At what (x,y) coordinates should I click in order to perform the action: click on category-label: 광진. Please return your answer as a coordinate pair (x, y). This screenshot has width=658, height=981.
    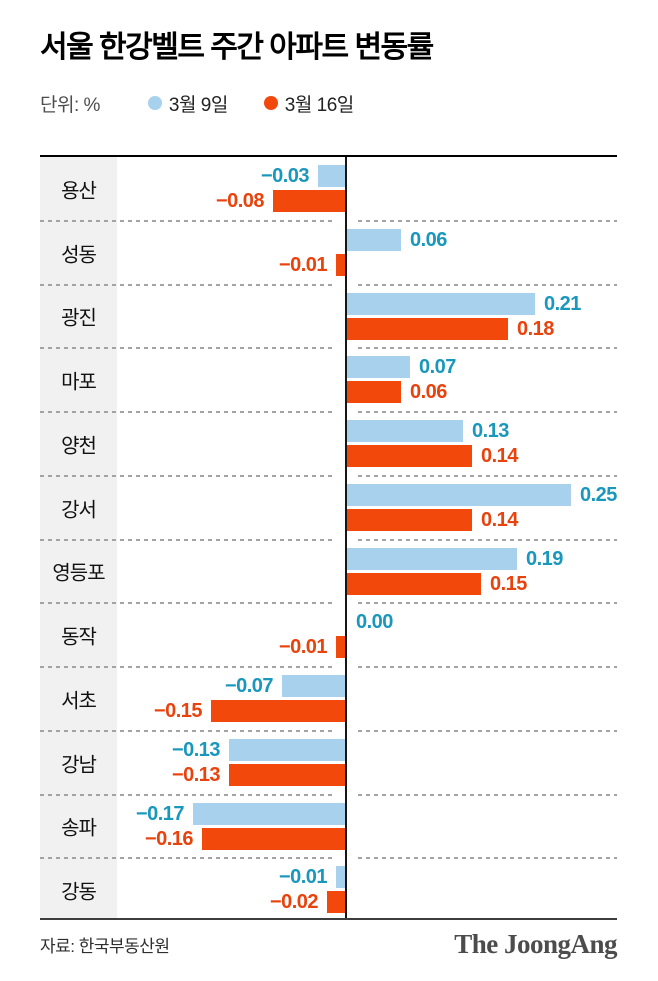
    Looking at the image, I should click on (79, 318).